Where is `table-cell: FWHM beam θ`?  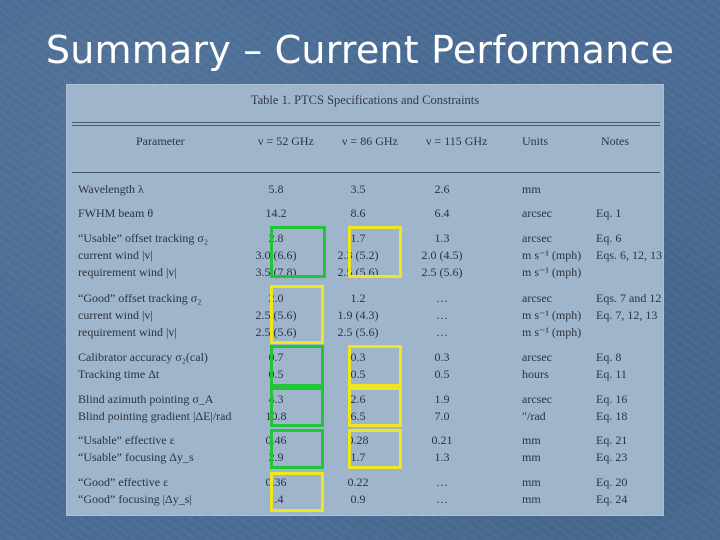 table-cell: FWHM beam θ is located at coordinates (116, 213).